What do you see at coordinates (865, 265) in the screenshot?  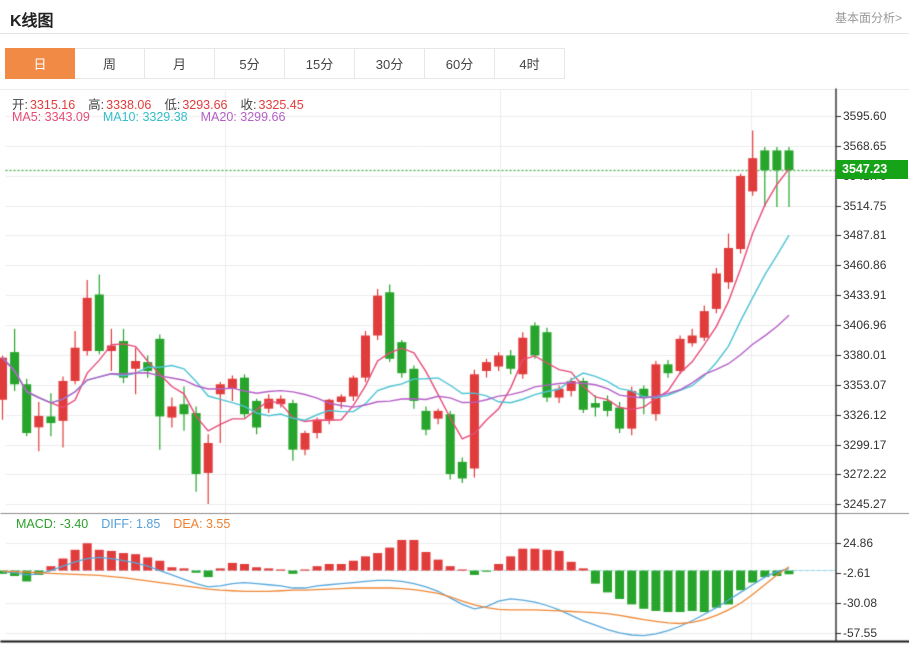 I see `price-axis-label-5: 3460.86` at bounding box center [865, 265].